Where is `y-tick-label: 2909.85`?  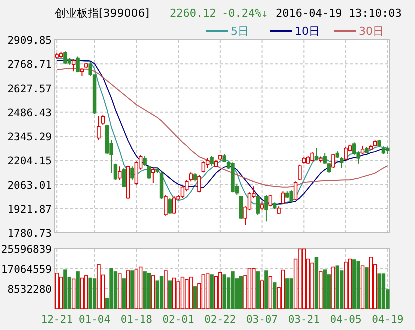 y-tick-label: 2909.85 is located at coordinates (30, 41).